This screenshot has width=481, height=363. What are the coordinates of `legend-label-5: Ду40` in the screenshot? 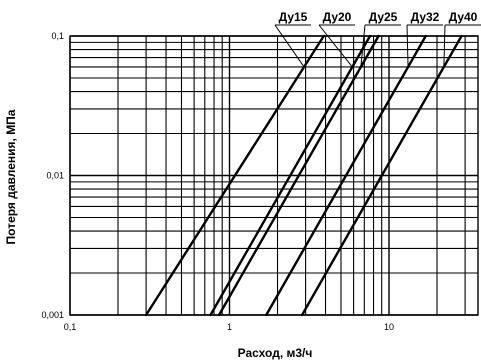 It's located at (463, 17).